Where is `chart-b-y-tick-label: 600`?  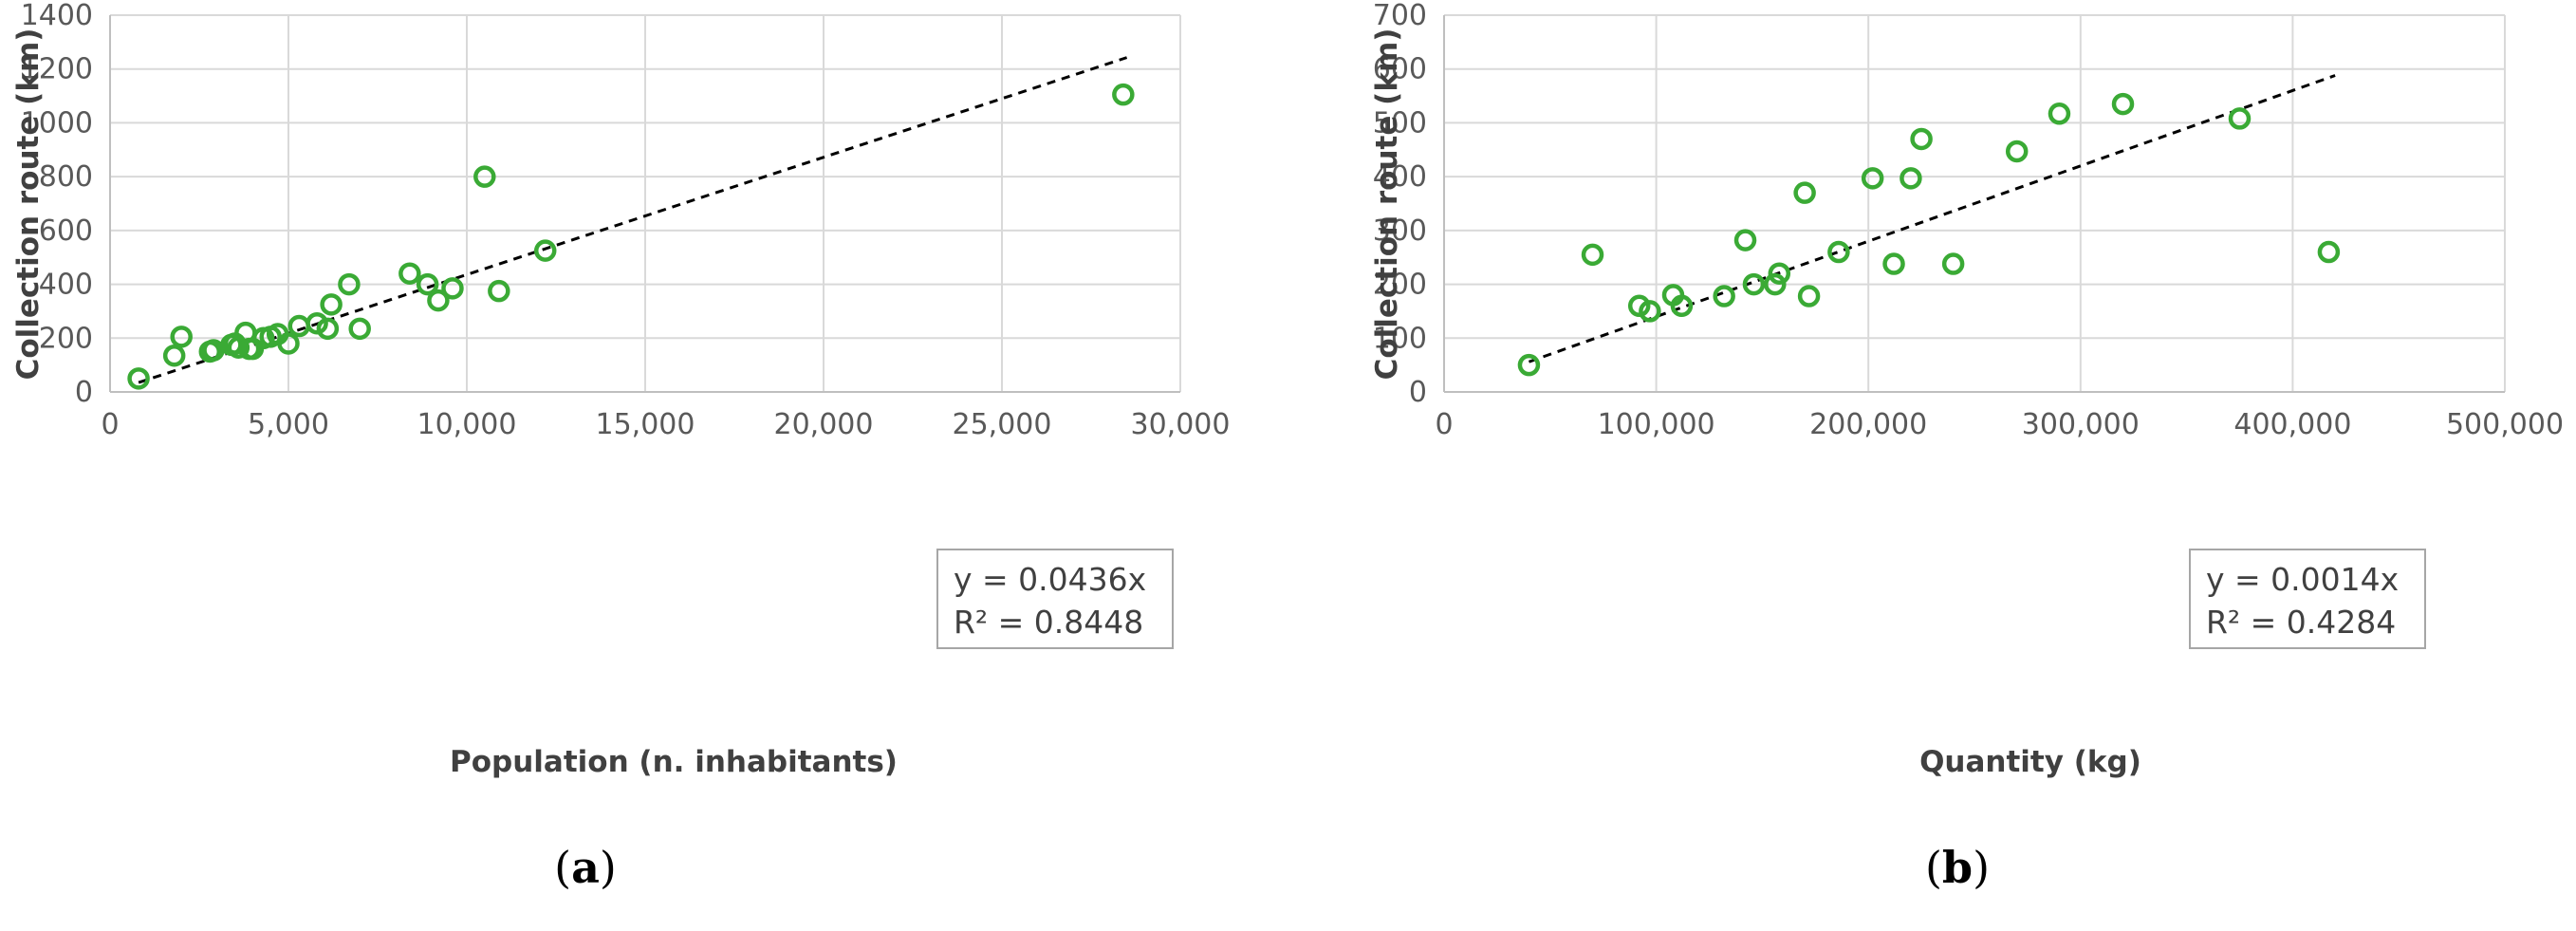 chart-b-y-tick-label: 600 is located at coordinates (1400, 69).